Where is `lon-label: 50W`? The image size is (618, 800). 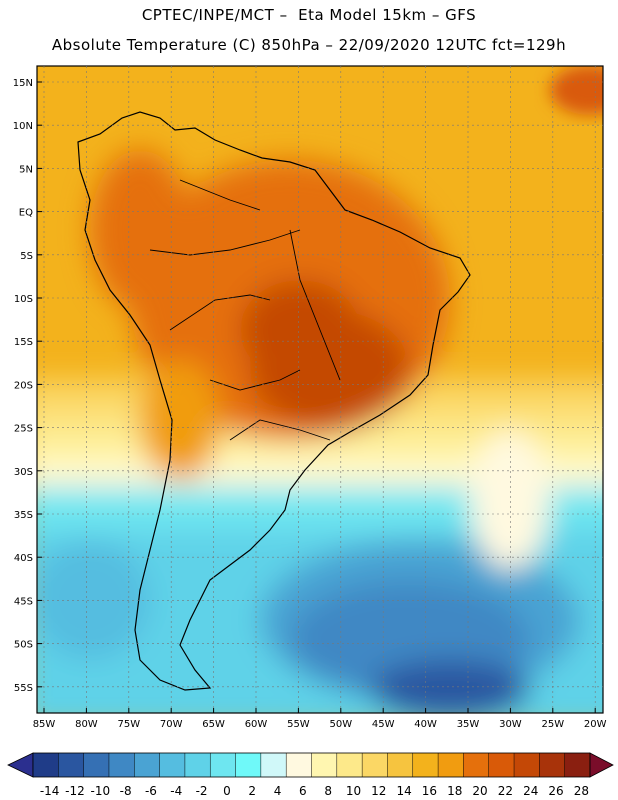 lon-label: 50W is located at coordinates (340, 724).